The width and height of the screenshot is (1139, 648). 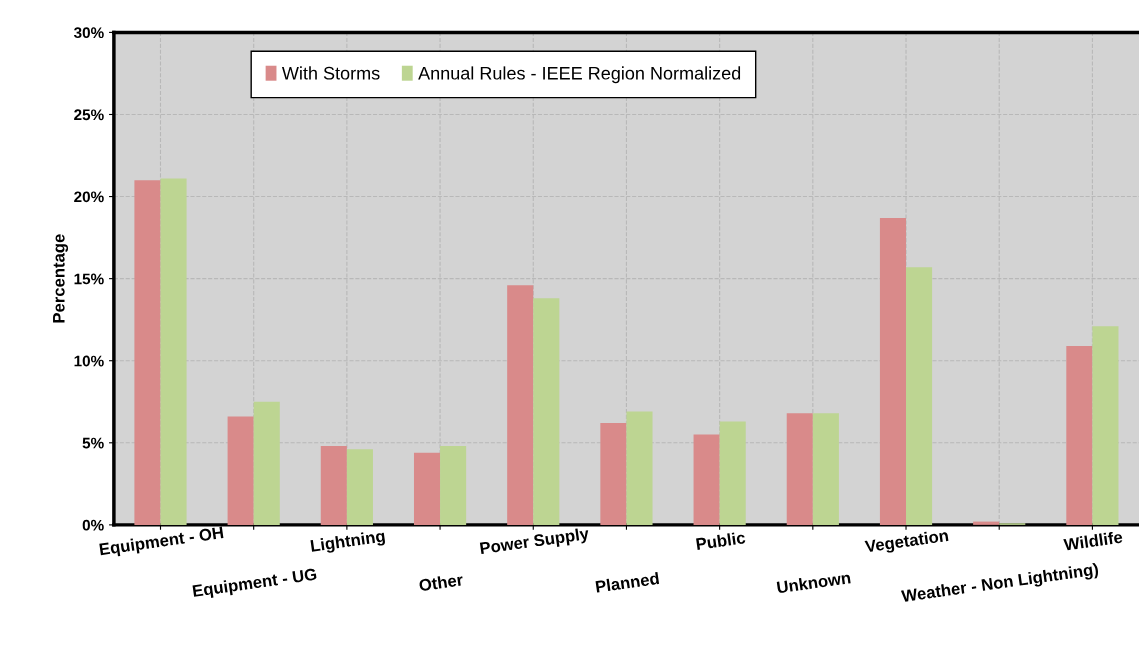 What do you see at coordinates (441, 582) in the screenshot?
I see `x-tick-label: Other` at bounding box center [441, 582].